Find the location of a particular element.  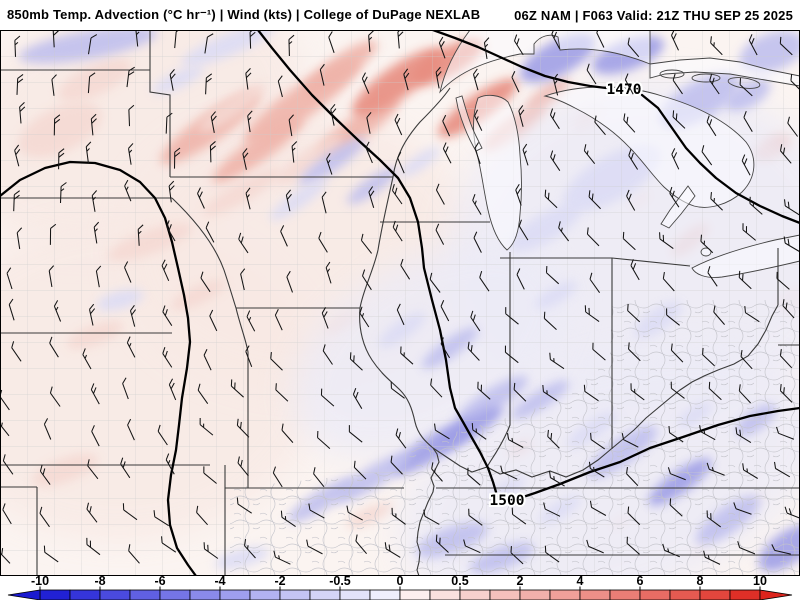

colorbar-tick-label: -4 is located at coordinates (219, 582).